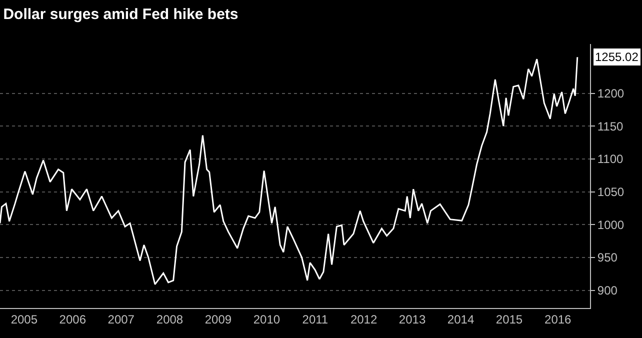 The image size is (642, 338). Describe the element at coordinates (266, 319) in the screenshot. I see `x-tick-label: 2010` at that location.